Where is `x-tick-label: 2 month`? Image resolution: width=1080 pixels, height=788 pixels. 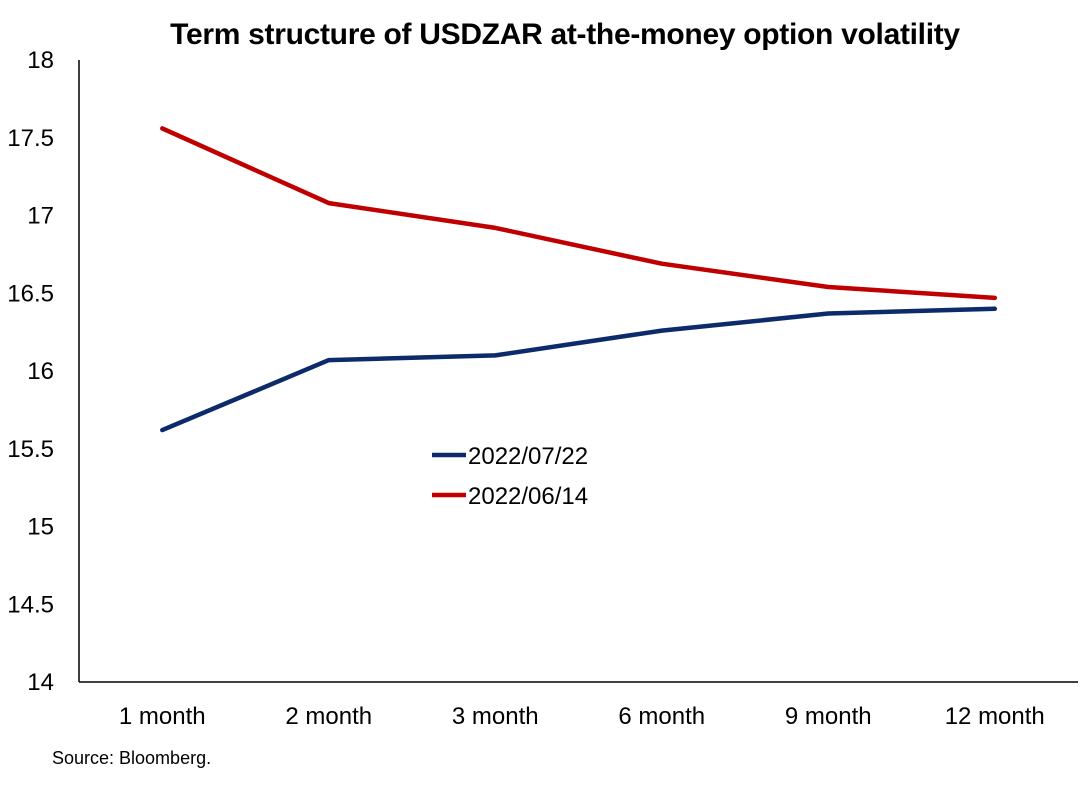
x-tick-label: 2 month is located at coordinates (328, 716).